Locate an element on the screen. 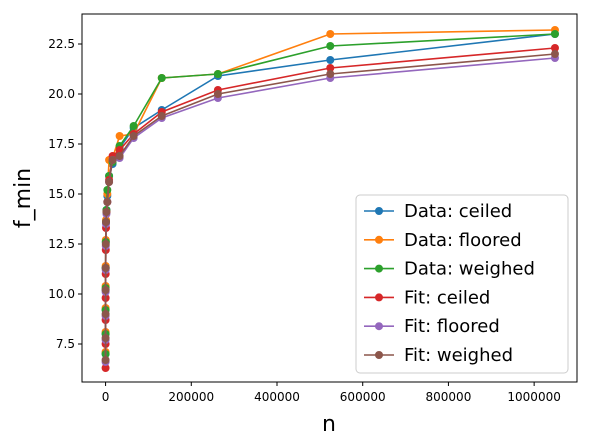  y-tick-label: 17.5 is located at coordinates (61, 144).